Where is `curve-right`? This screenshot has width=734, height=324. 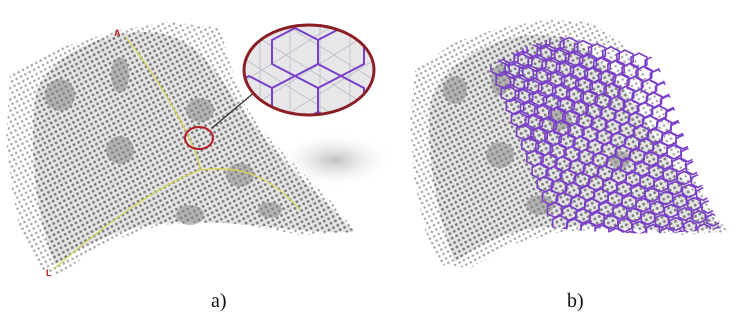
curve-right is located at coordinates (250, 189).